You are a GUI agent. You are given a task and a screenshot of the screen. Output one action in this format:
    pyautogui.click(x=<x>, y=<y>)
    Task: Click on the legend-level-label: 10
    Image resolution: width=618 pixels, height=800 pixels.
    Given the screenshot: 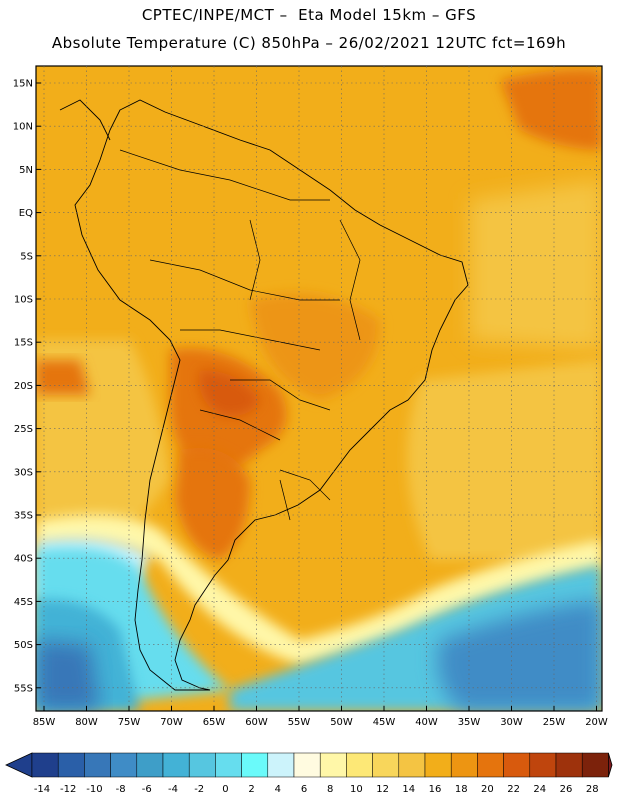 What is the action you would take?
    pyautogui.click(x=356, y=789)
    